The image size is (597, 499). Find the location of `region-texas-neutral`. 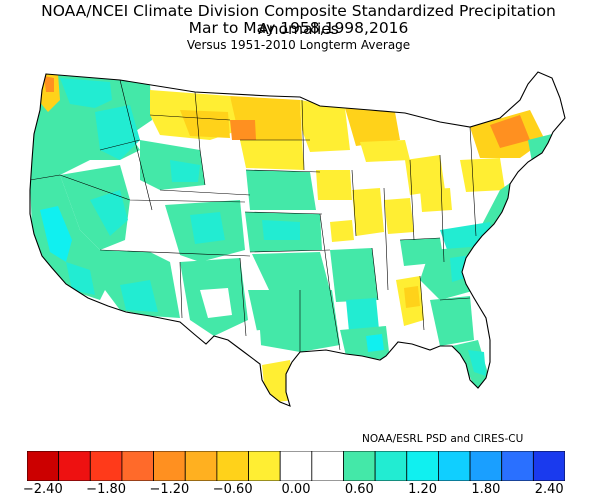

region-texas-neutral is located at coordinates (240, 345).